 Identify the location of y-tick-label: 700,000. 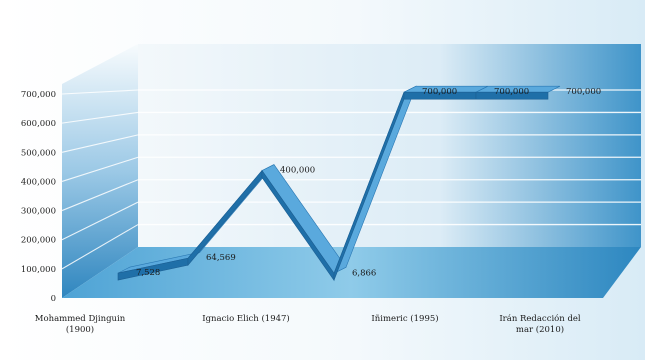
(38, 95).